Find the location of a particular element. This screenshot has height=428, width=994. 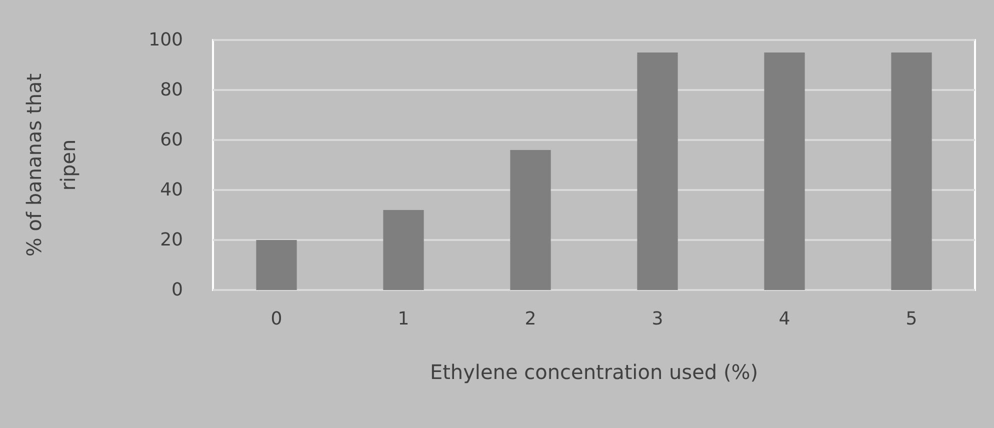

y-tick-label: 60 is located at coordinates (171, 140).